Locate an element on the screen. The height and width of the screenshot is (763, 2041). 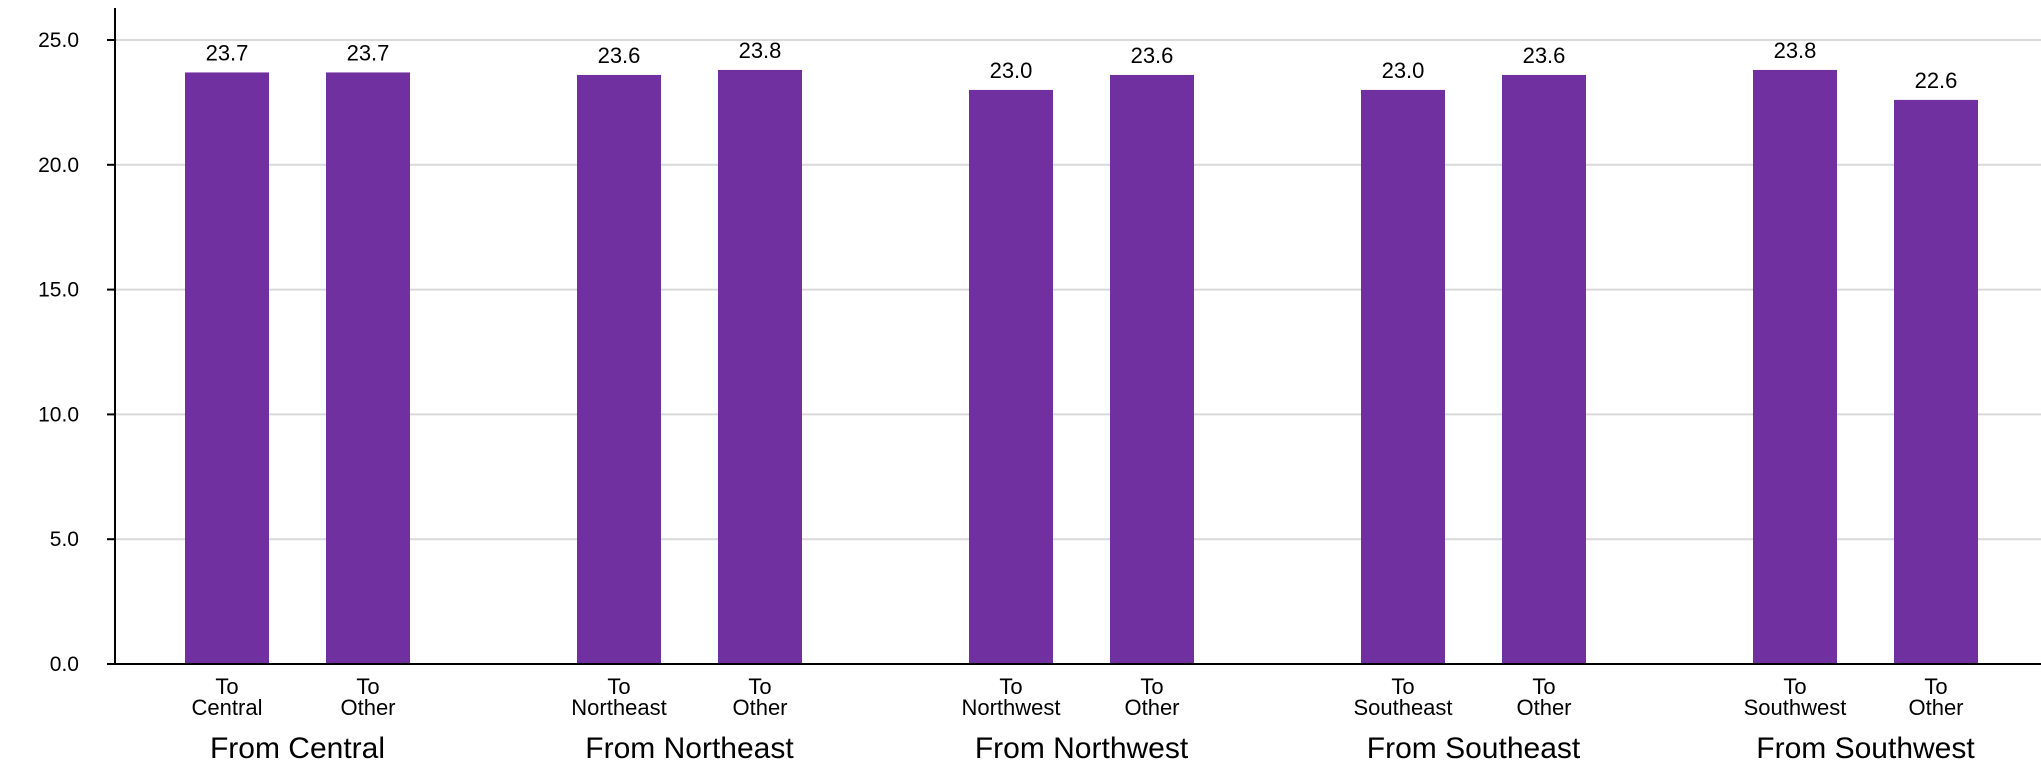
group-label: From Southwest is located at coordinates (1865, 747).